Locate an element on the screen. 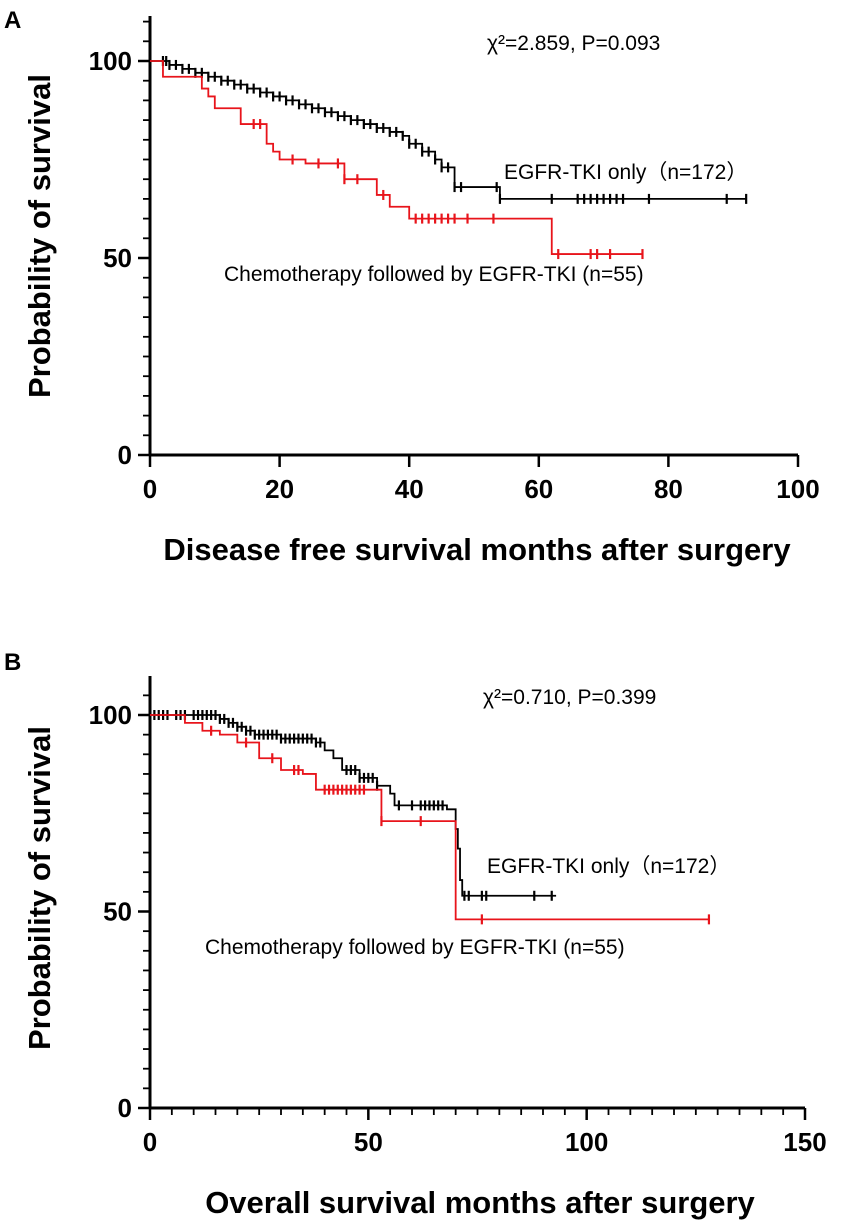 This screenshot has width=848, height=1225. panel-a-stats-annotation: χ²=2.859, P=0.093 is located at coordinates (573, 43).